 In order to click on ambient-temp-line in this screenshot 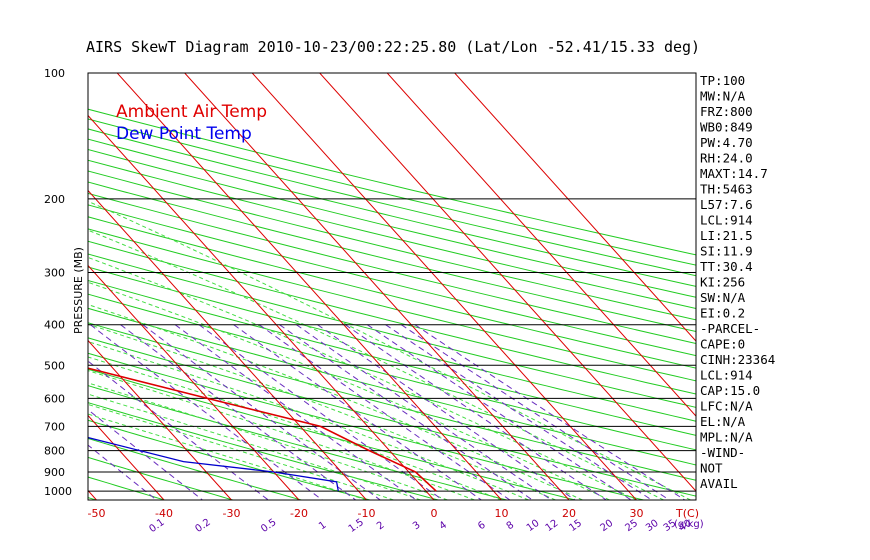, I will do `click(262, 429)`.